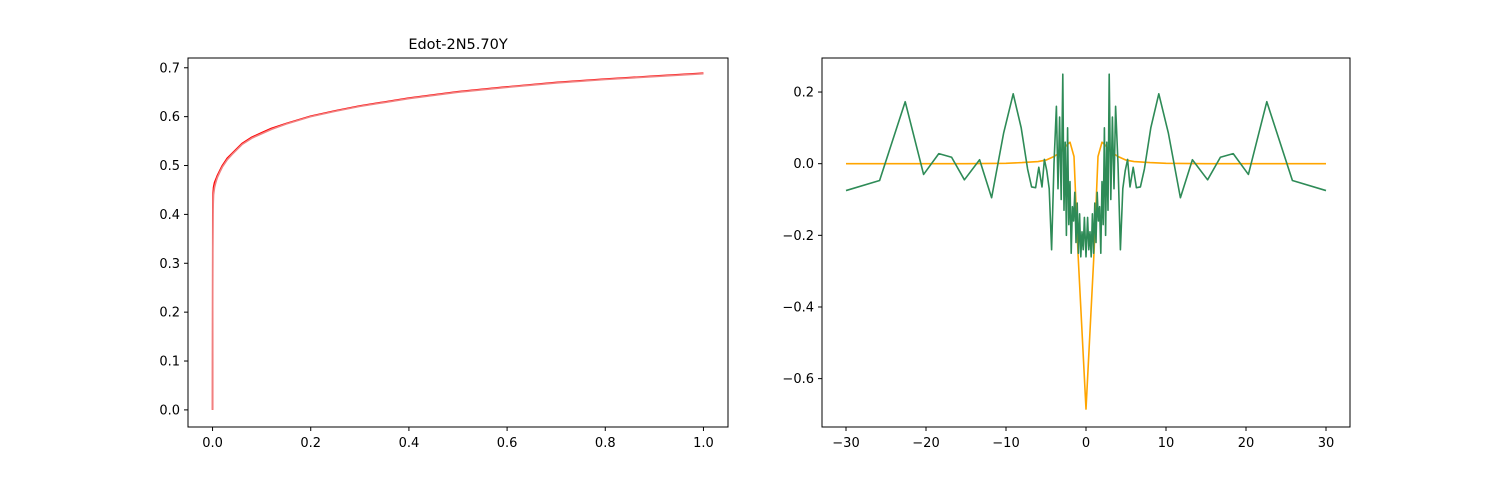 The height and width of the screenshot is (480, 1500). Describe the element at coordinates (1326, 443) in the screenshot. I see `x-tick-label: 30` at that location.